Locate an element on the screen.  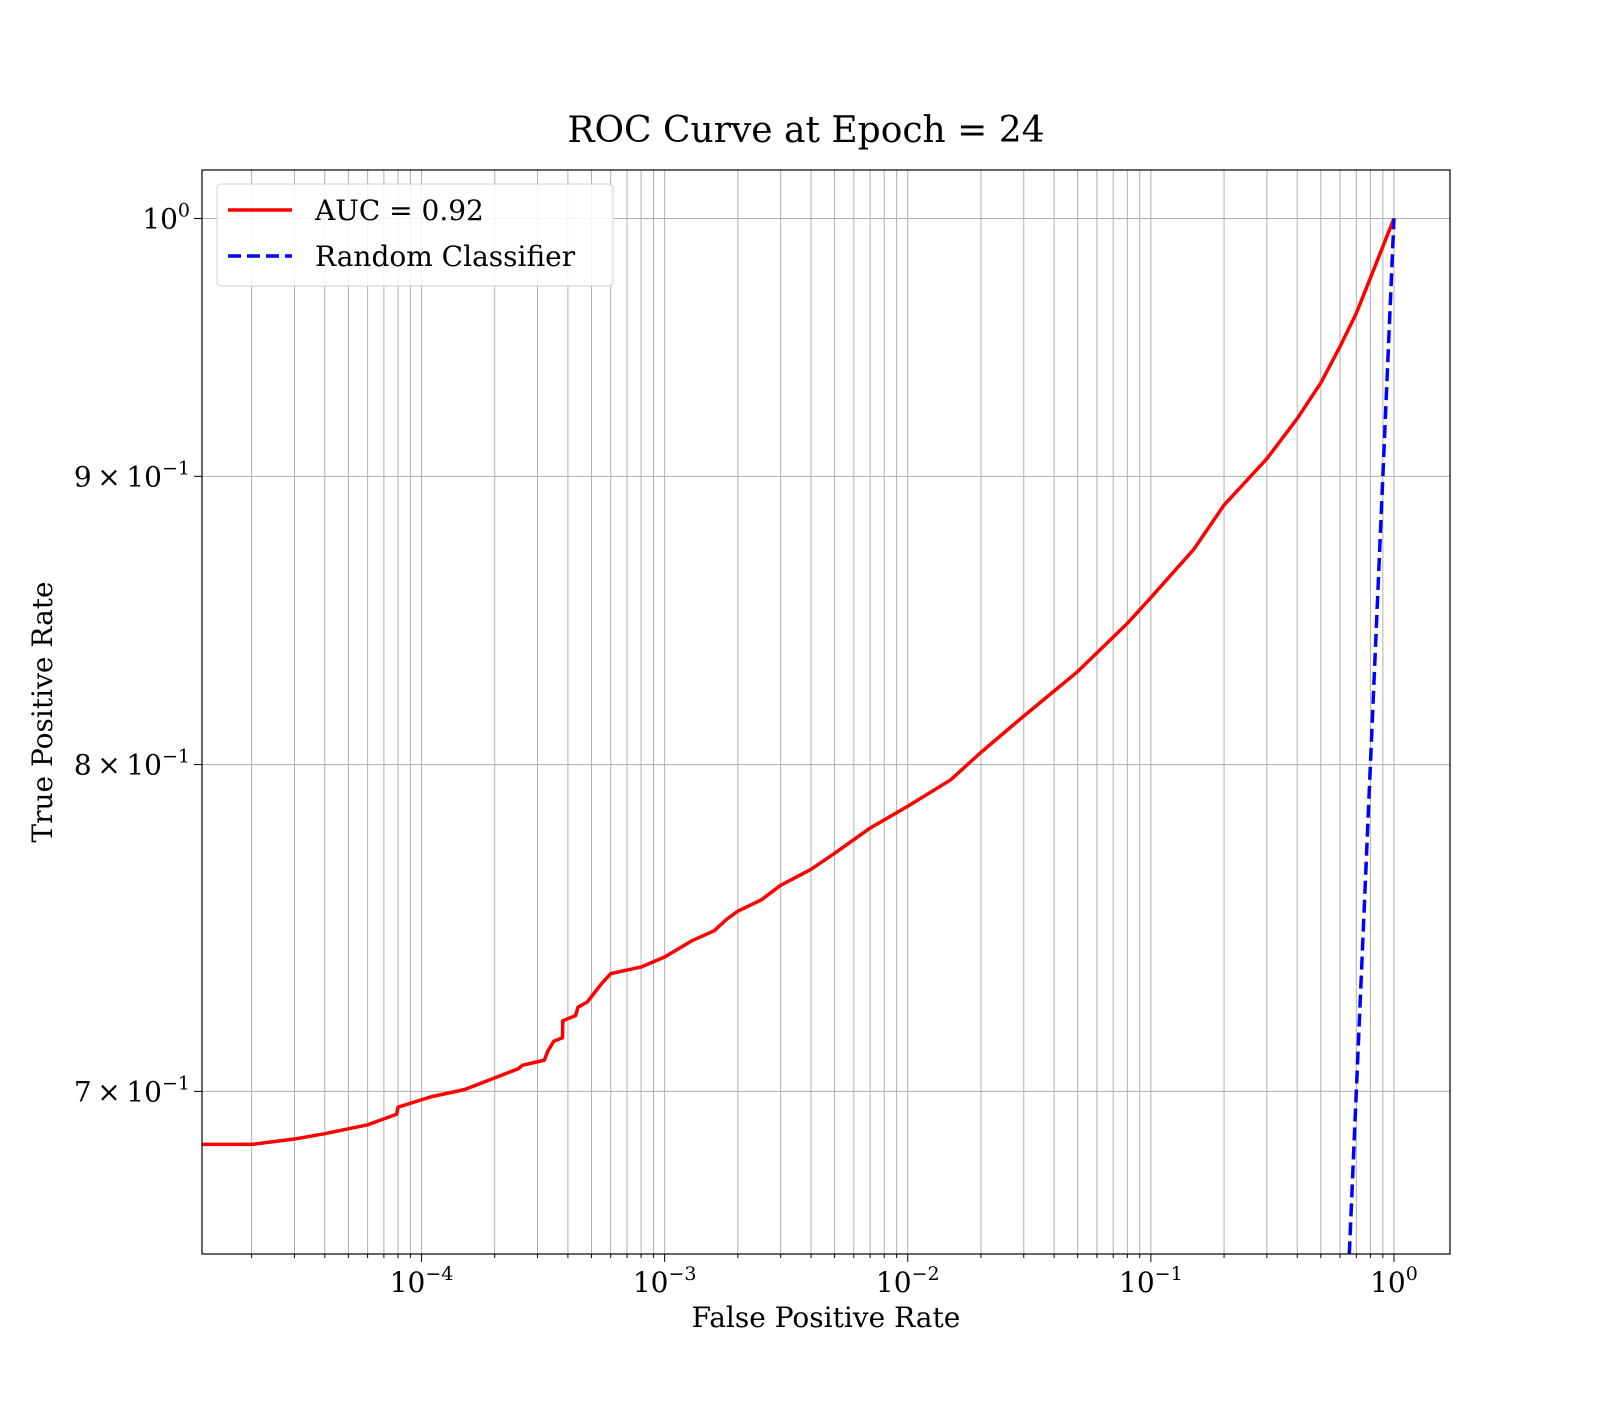
x-tick-label: 10⁻¹ is located at coordinates (1151, 1281).